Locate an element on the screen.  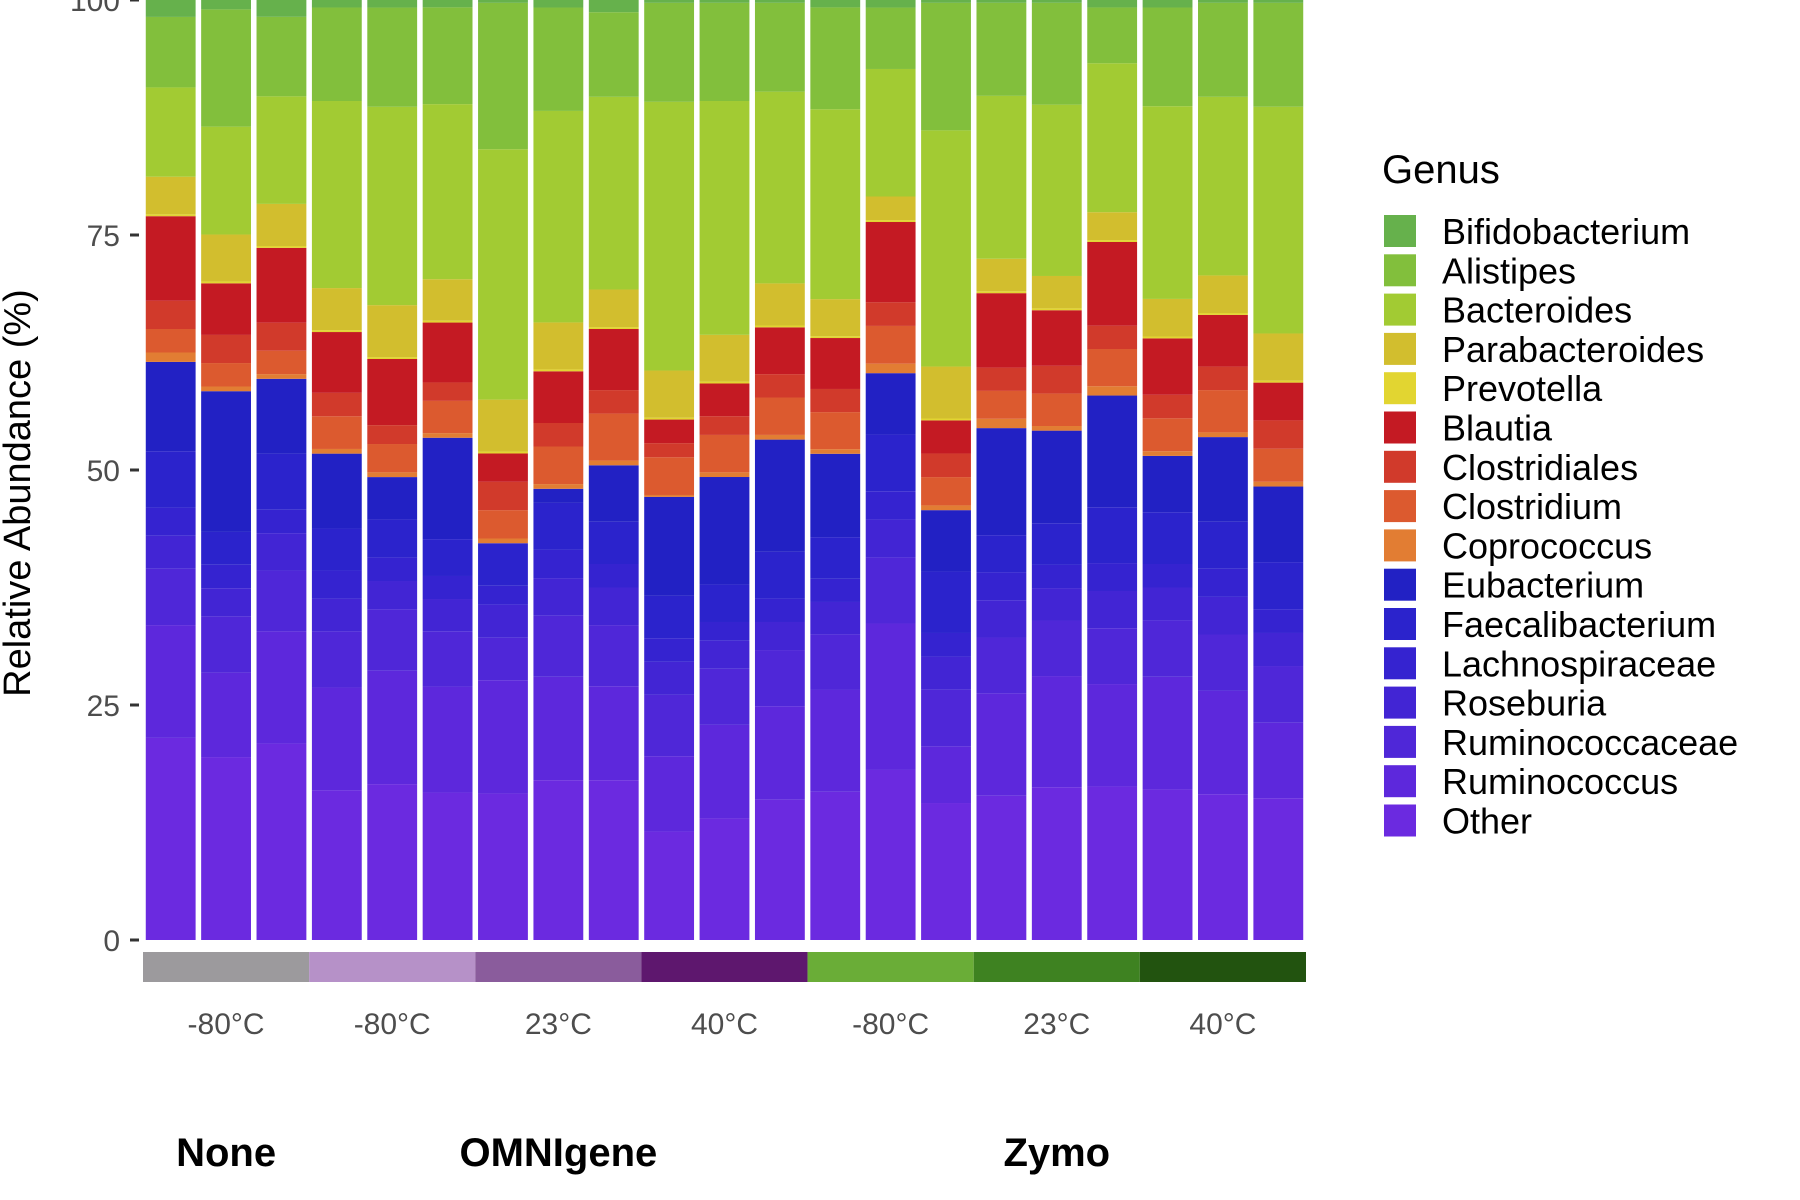
y-tick-label: 100 is located at coordinates (95, 9).